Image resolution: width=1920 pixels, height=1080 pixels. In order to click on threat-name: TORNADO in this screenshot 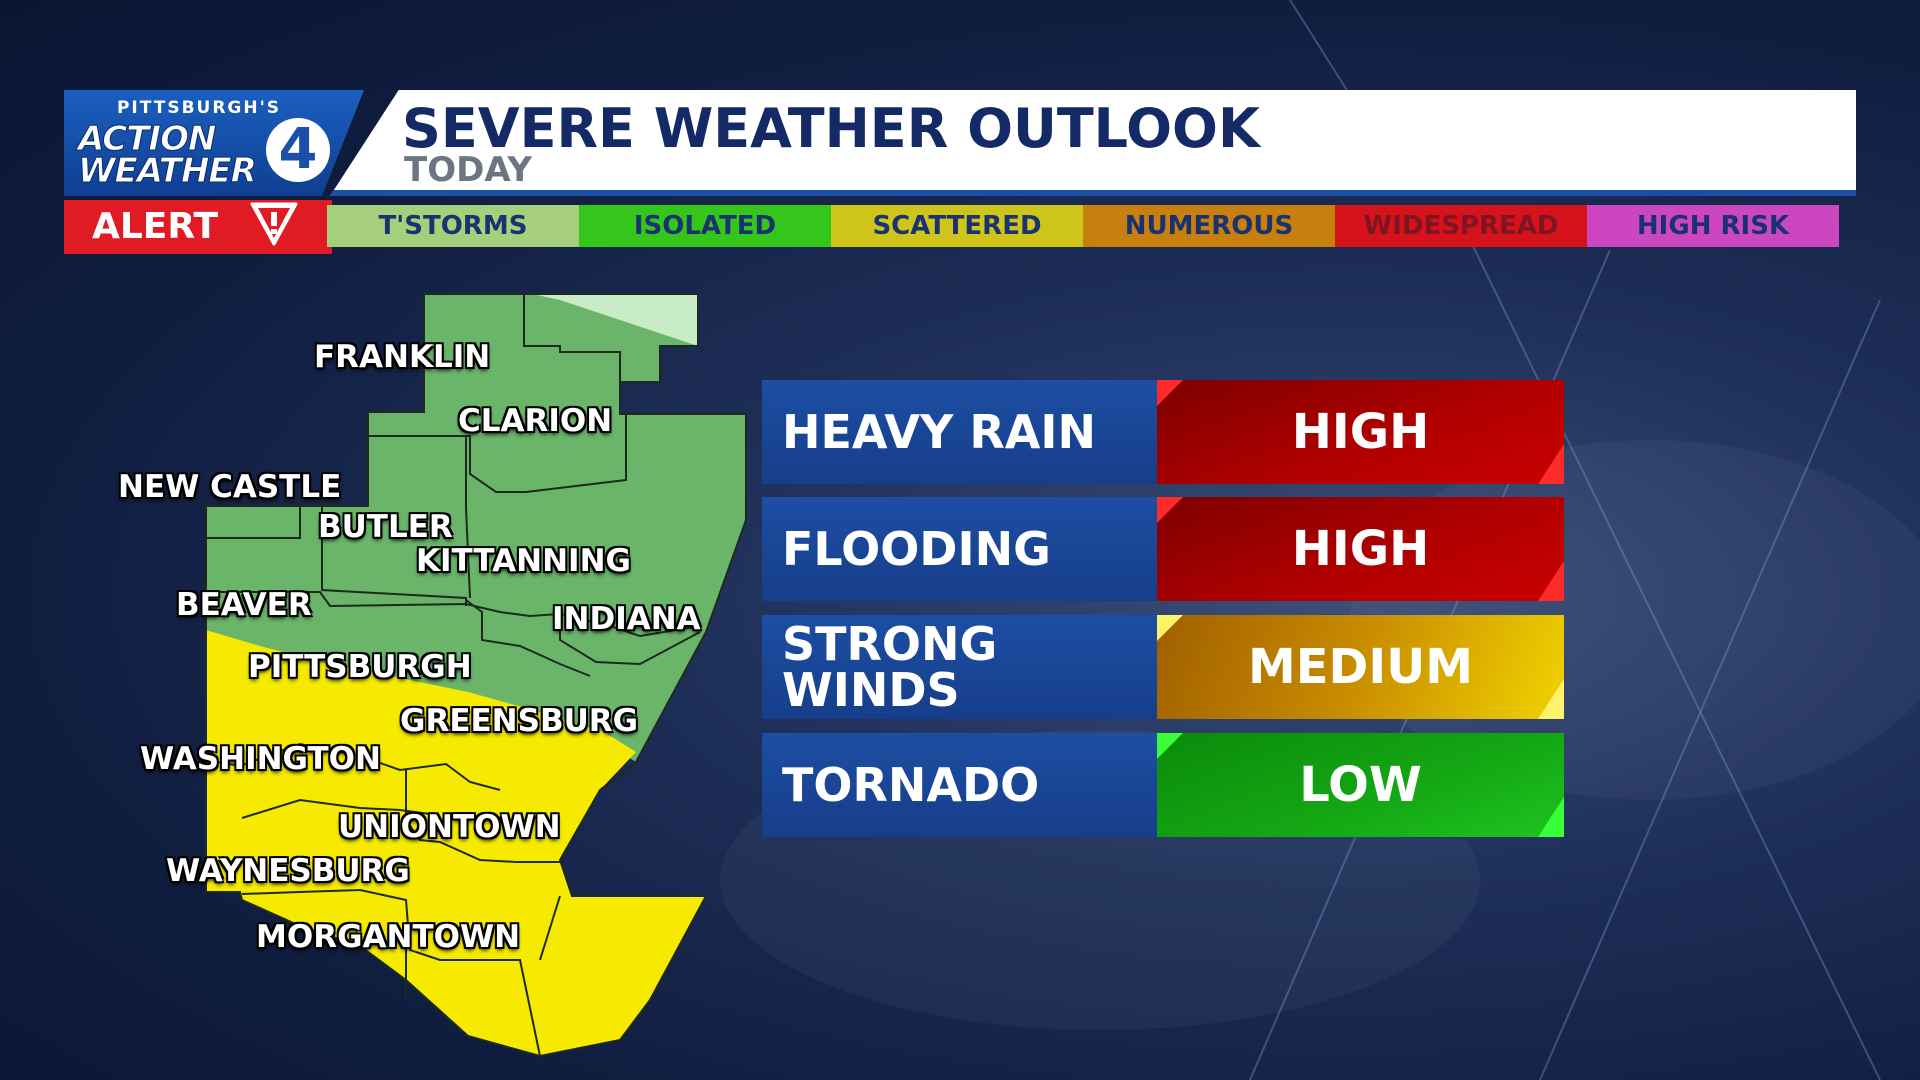, I will do `click(959, 785)`.